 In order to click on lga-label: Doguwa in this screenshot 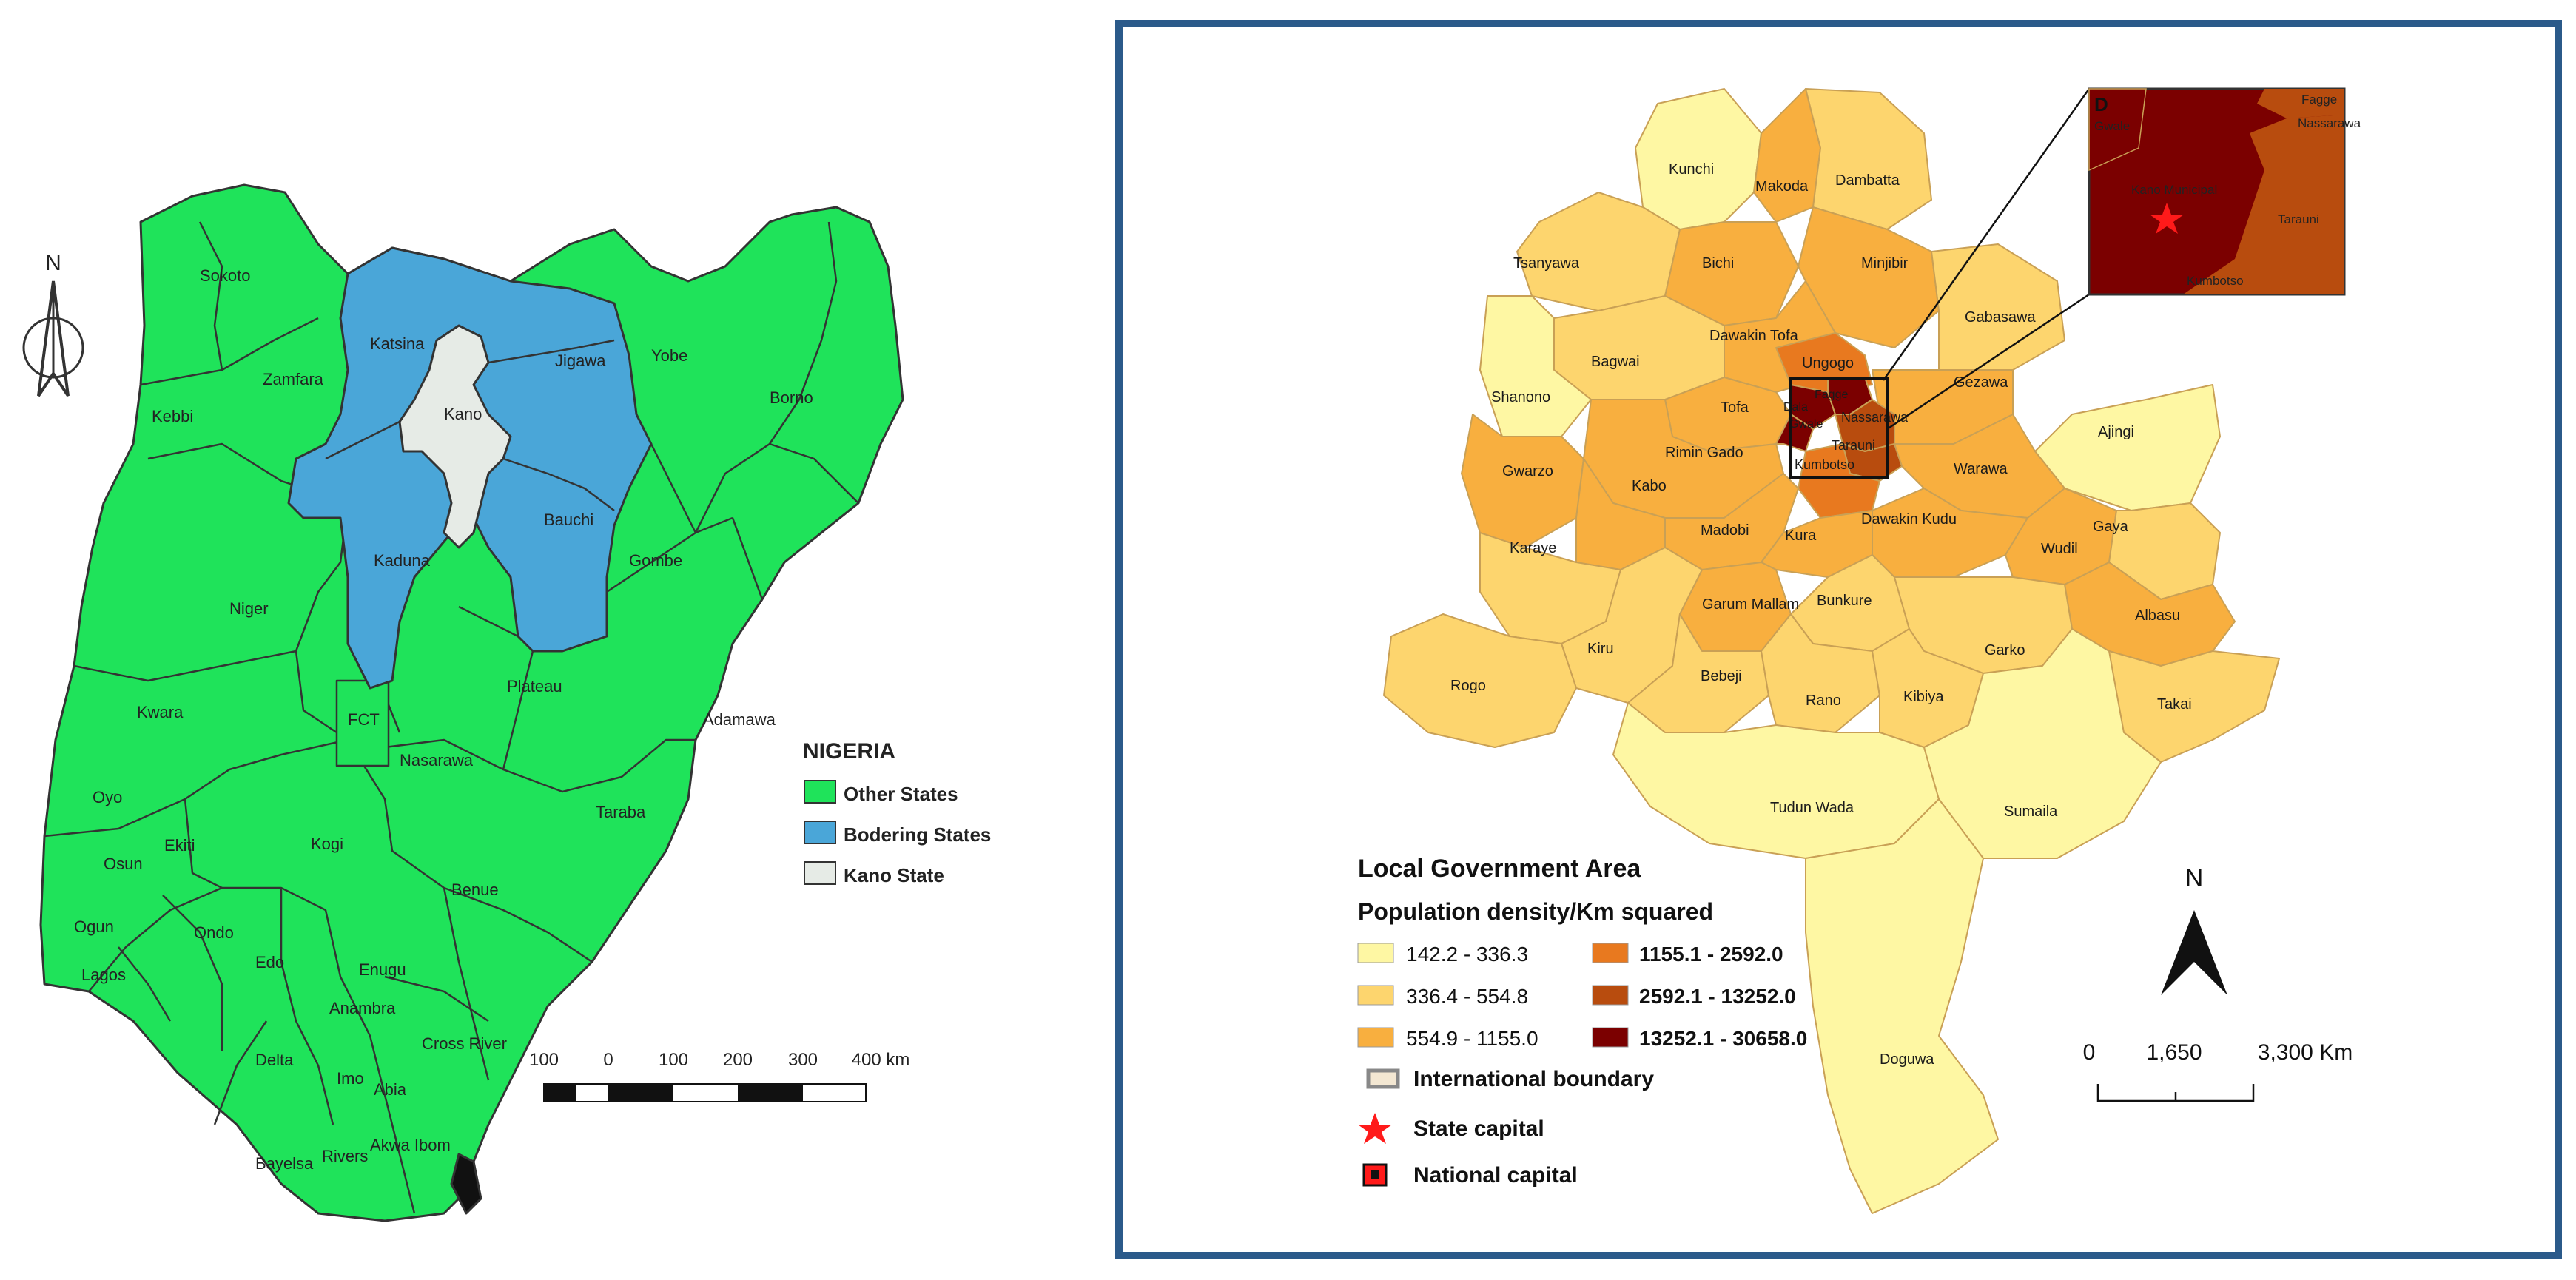, I will do `click(1907, 1059)`.